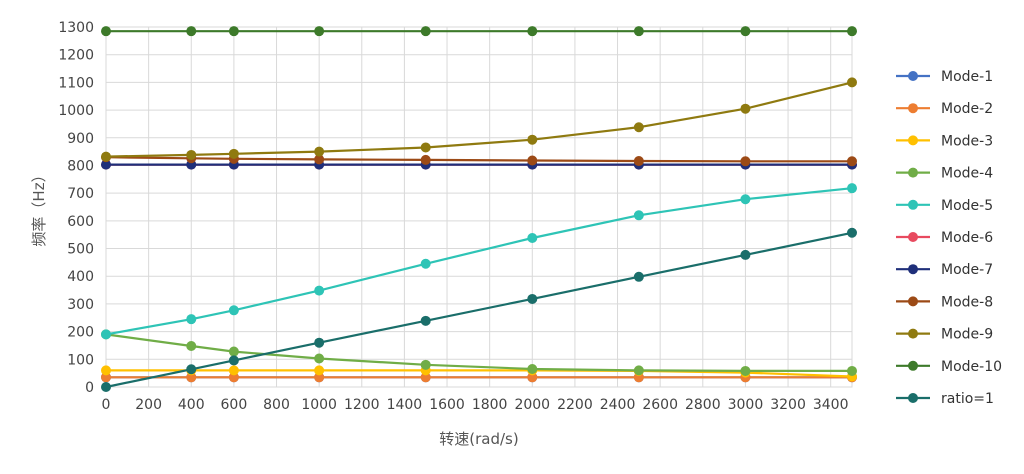 Image resolution: width=1024 pixels, height=474 pixels. I want to click on y-axis-label: 频率（Hz）, so click(39, 206).